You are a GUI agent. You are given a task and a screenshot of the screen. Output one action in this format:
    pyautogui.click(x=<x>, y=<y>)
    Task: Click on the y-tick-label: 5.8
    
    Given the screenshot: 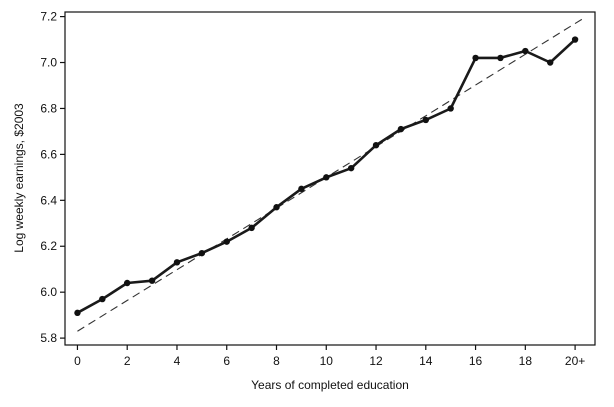 What is the action you would take?
    pyautogui.click(x=48, y=338)
    